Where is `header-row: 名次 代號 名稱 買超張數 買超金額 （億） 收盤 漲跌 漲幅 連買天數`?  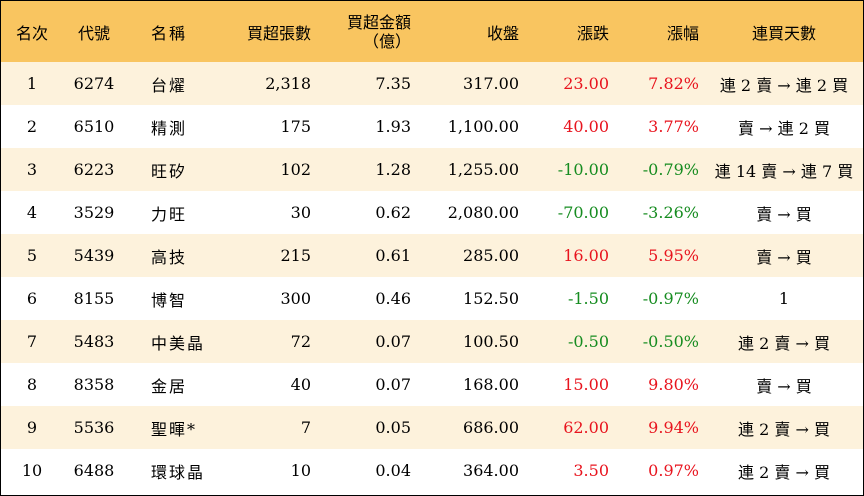
header-row: 名次 代號 名稱 買超張數 買超金額 （億） 收盤 漲跌 漲幅 連買天數 is located at coordinates (432, 31).